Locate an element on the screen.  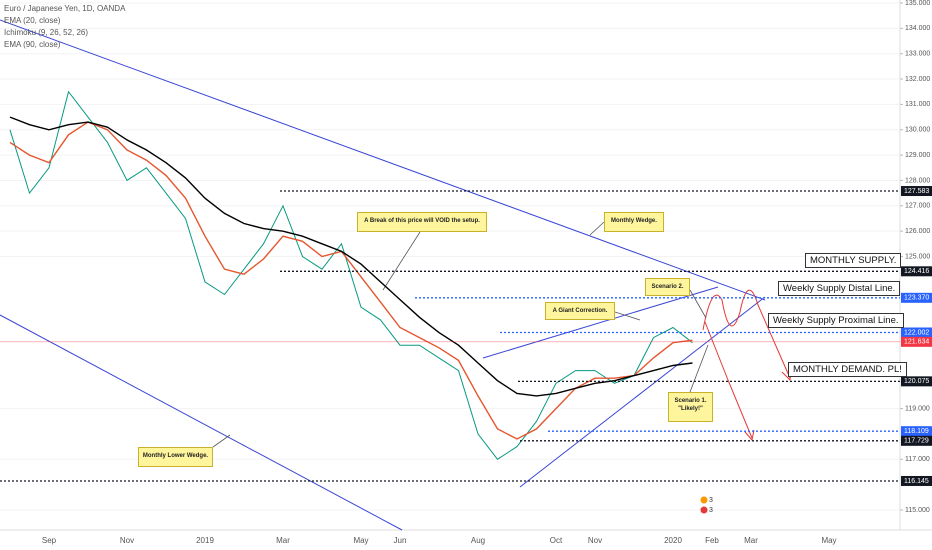
x-tick-label: Jun is located at coordinates (400, 540).